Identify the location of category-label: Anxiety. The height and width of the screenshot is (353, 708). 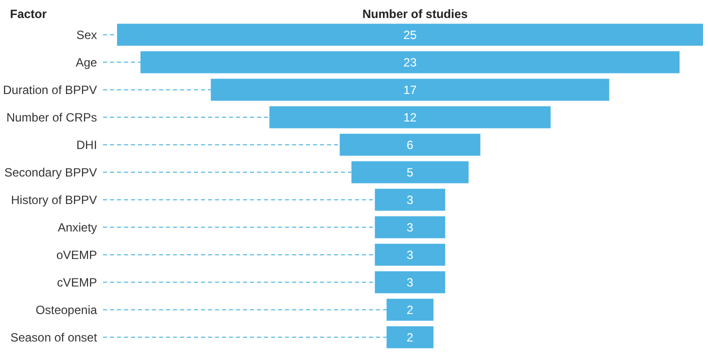
(78, 227).